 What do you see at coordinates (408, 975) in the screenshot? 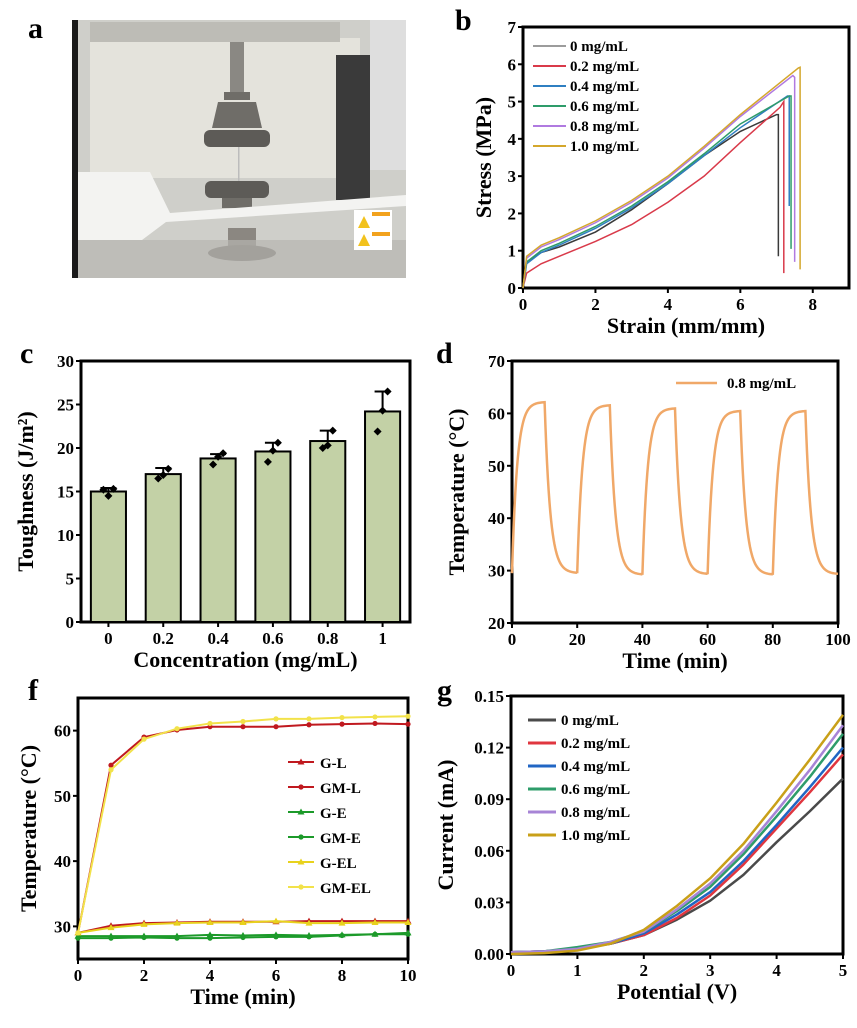
I see `x-tick-label: 10` at bounding box center [408, 975].